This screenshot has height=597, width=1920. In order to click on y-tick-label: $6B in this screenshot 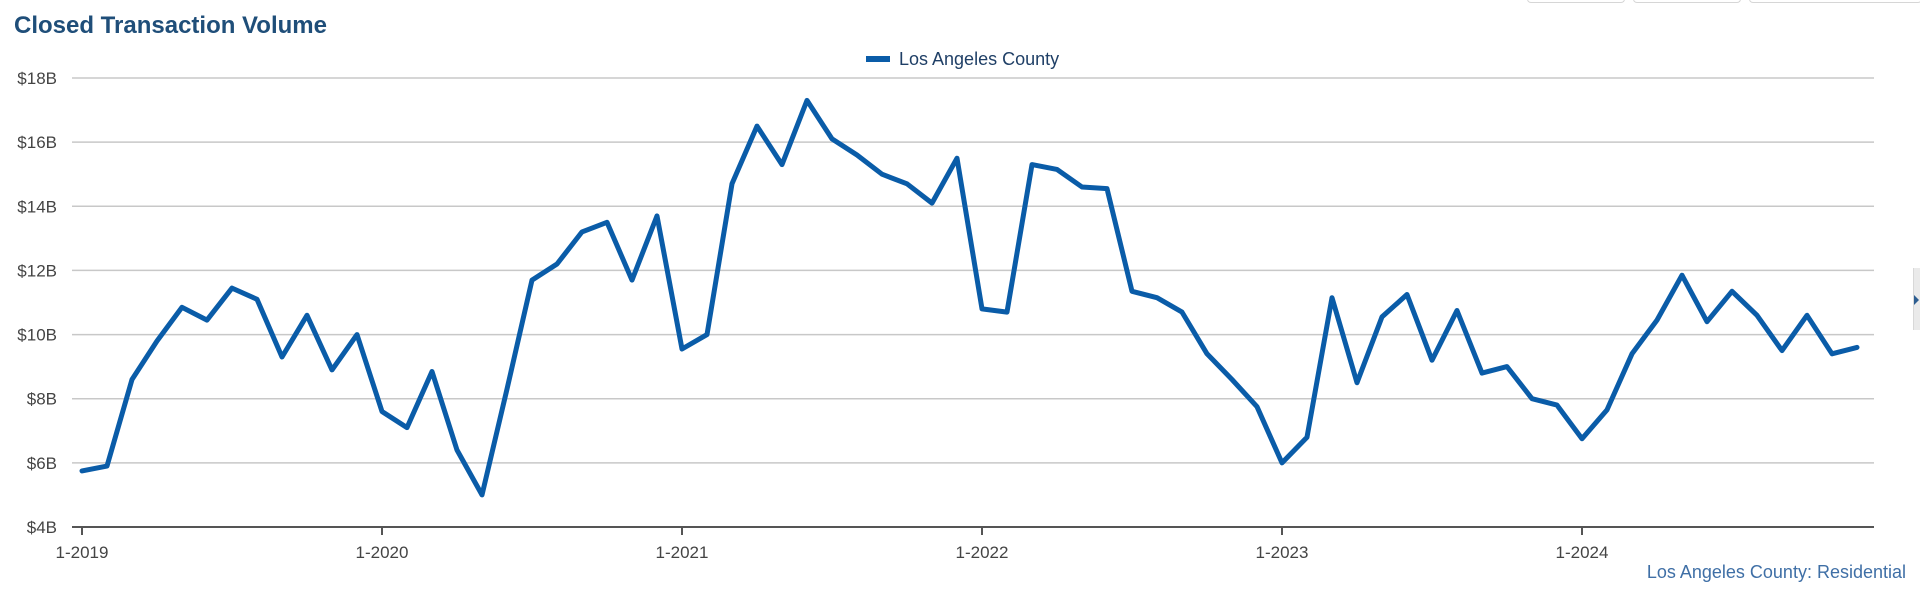, I will do `click(42, 463)`.